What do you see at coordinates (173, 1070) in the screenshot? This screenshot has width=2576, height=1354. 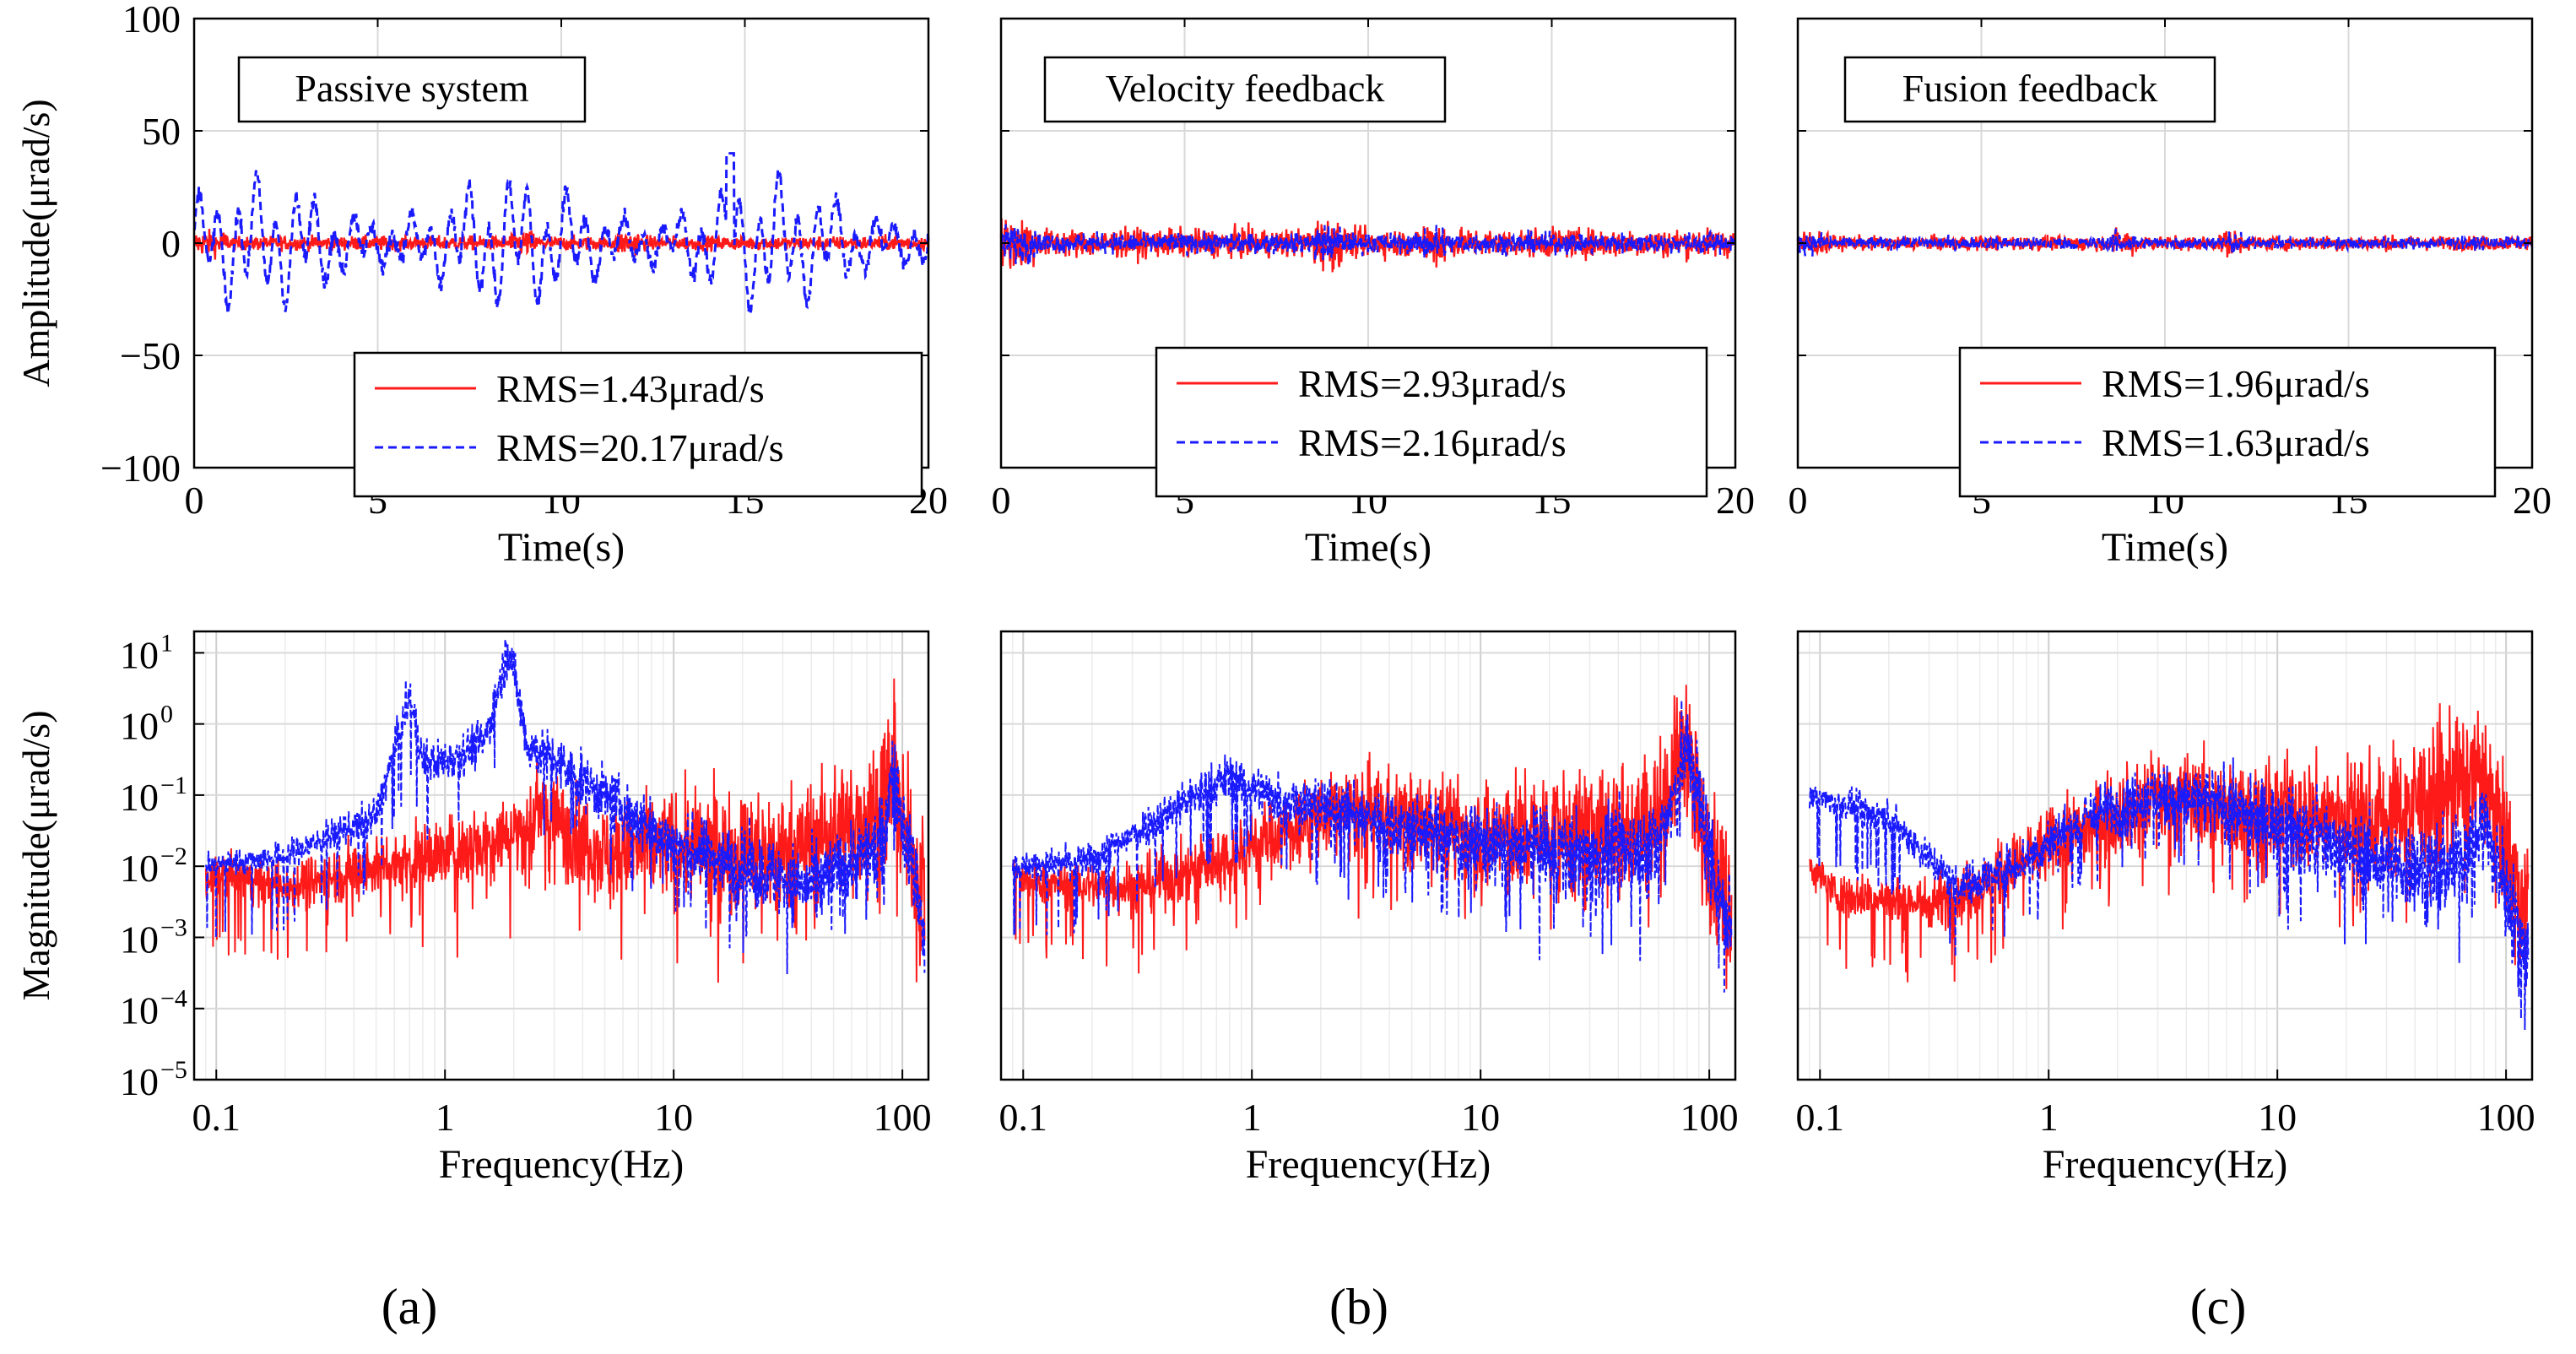 I see `y-tick-exponent: −5` at bounding box center [173, 1070].